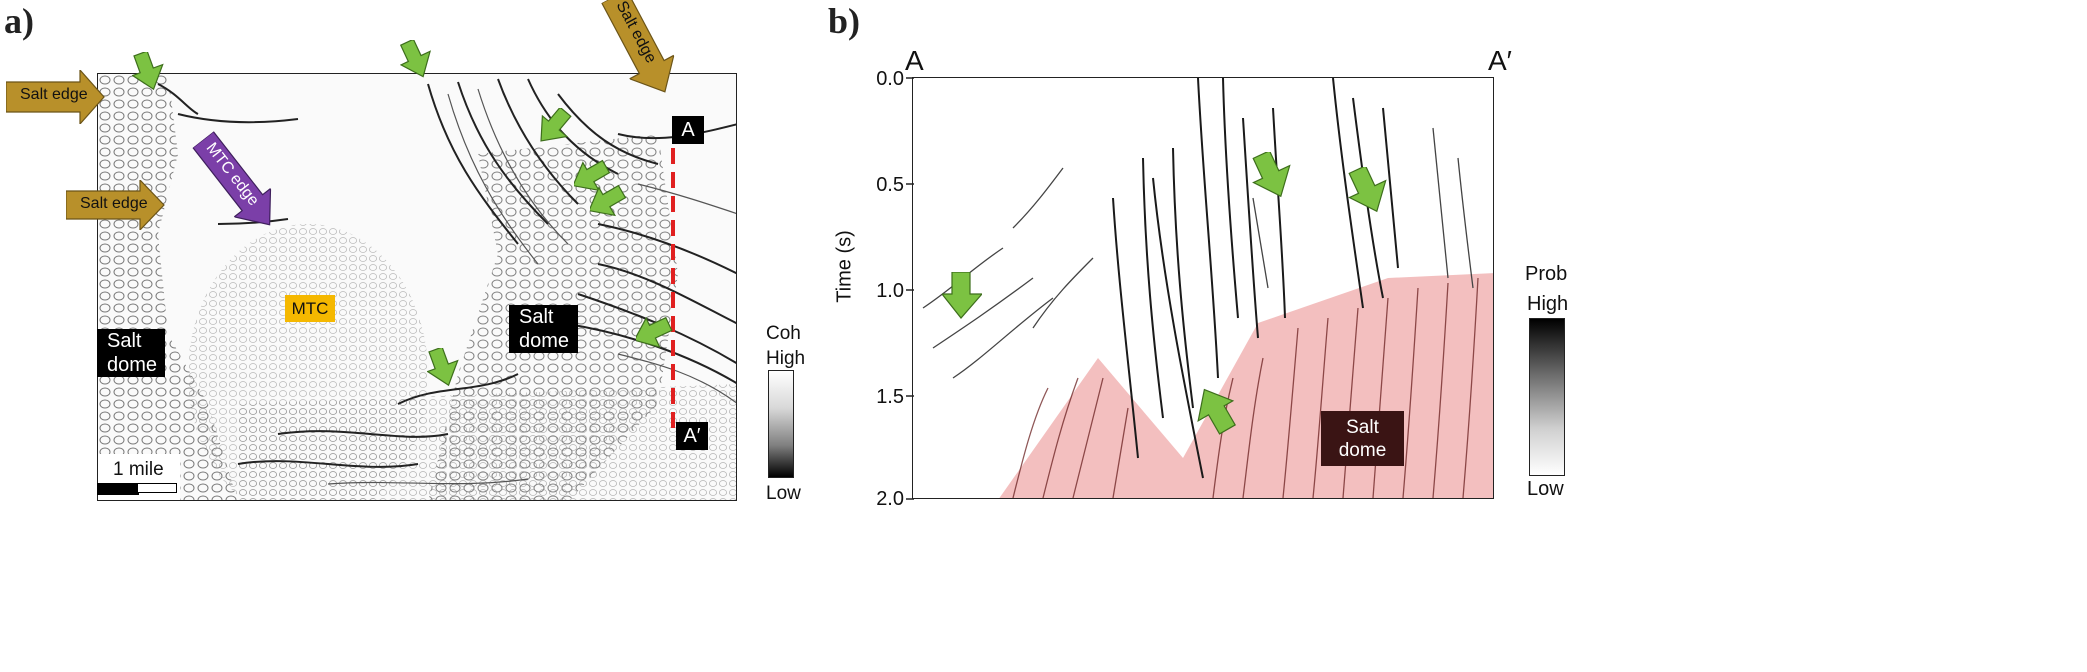 The image size is (2087, 672). What do you see at coordinates (19, 21) in the screenshot?
I see `panel-a-label: a)` at bounding box center [19, 21].